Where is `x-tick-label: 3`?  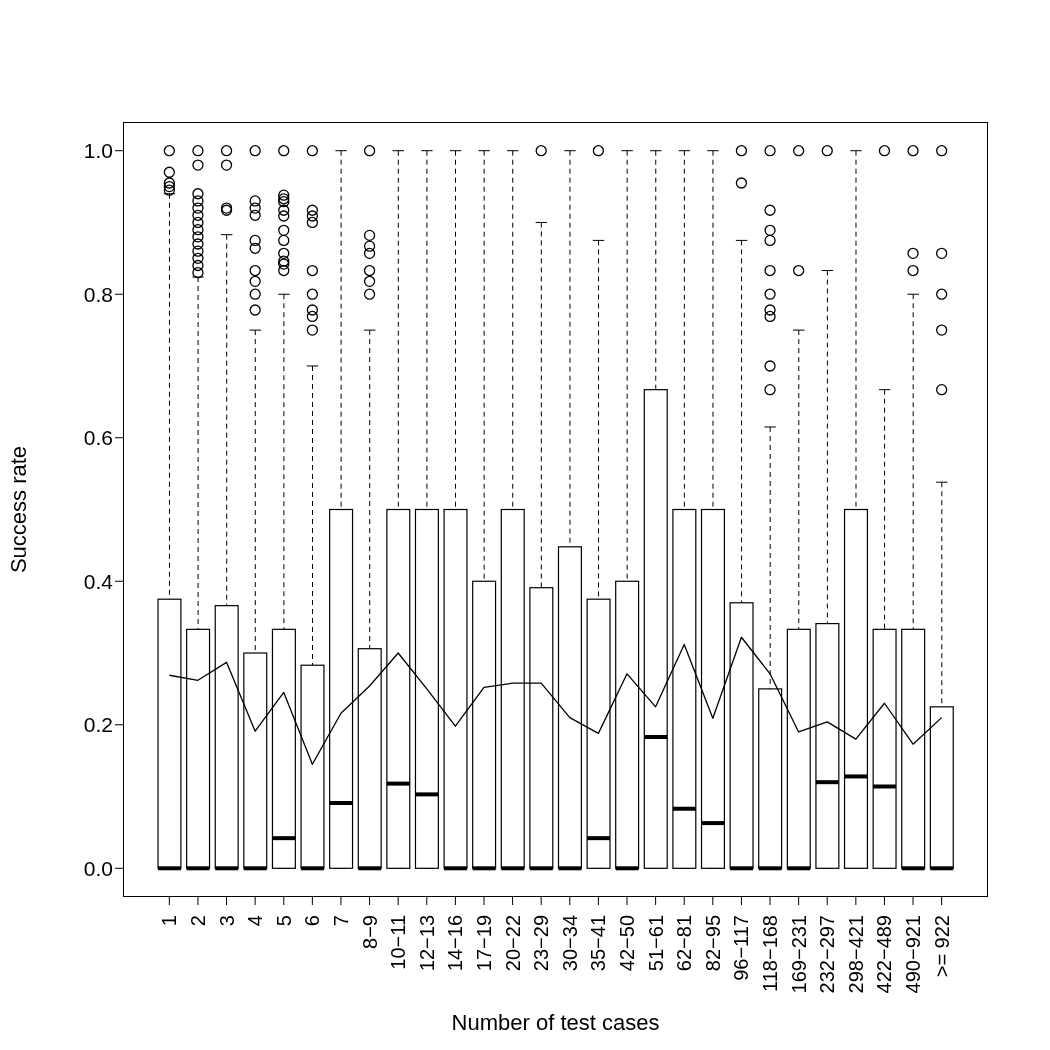 x-tick-label: 3 is located at coordinates (226, 921).